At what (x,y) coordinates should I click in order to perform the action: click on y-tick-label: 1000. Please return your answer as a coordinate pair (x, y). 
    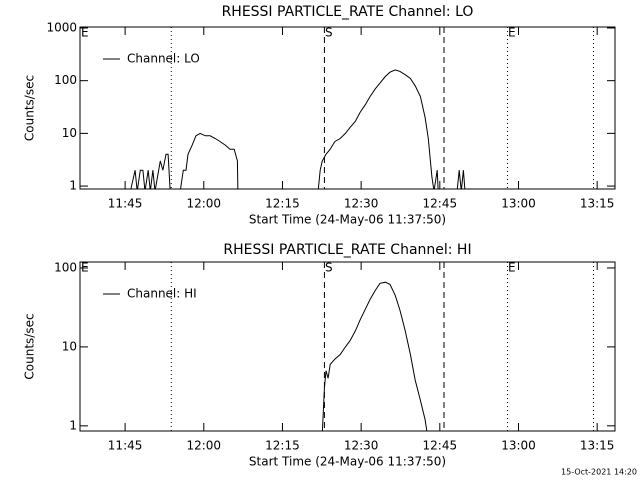
    Looking at the image, I should click on (61, 27).